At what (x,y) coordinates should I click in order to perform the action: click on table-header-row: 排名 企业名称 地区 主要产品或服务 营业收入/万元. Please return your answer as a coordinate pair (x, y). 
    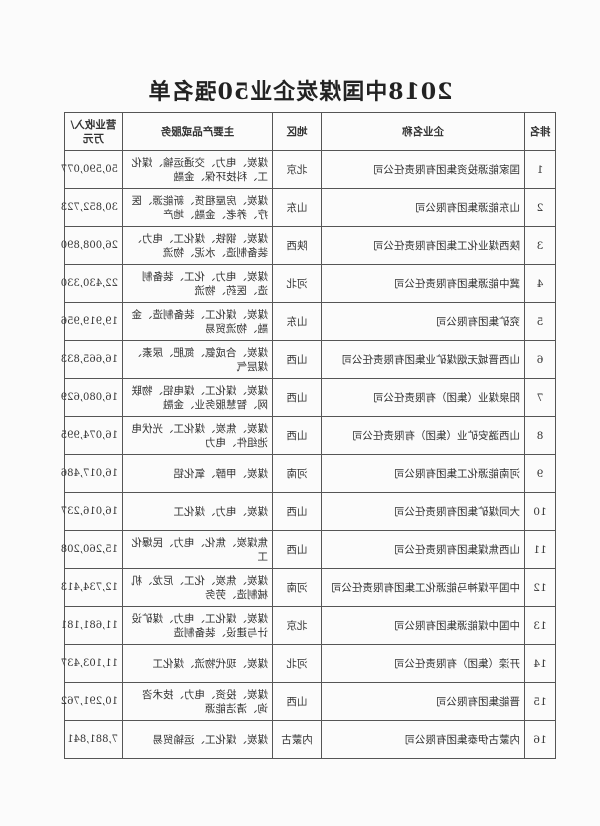
    Looking at the image, I should click on (310, 131).